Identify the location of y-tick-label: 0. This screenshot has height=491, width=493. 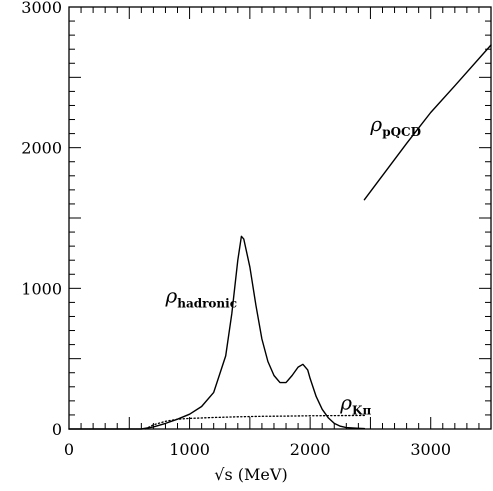
(57, 429).